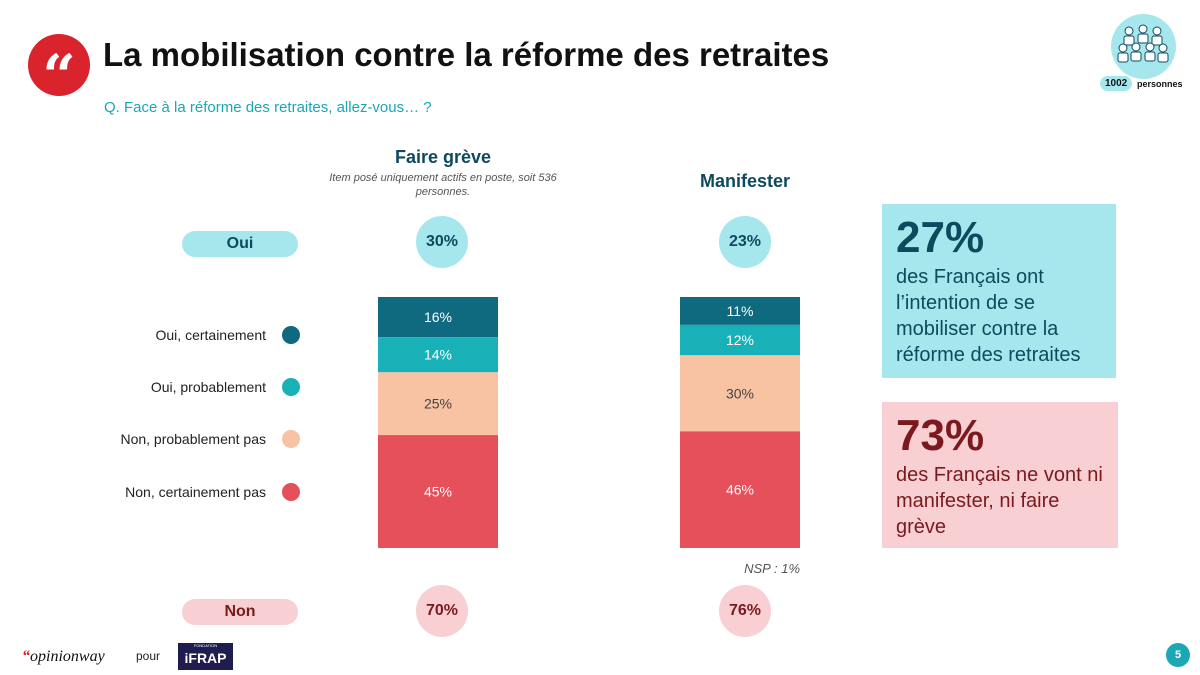  I want to click on column-title-manifester: Manifester, so click(745, 181).